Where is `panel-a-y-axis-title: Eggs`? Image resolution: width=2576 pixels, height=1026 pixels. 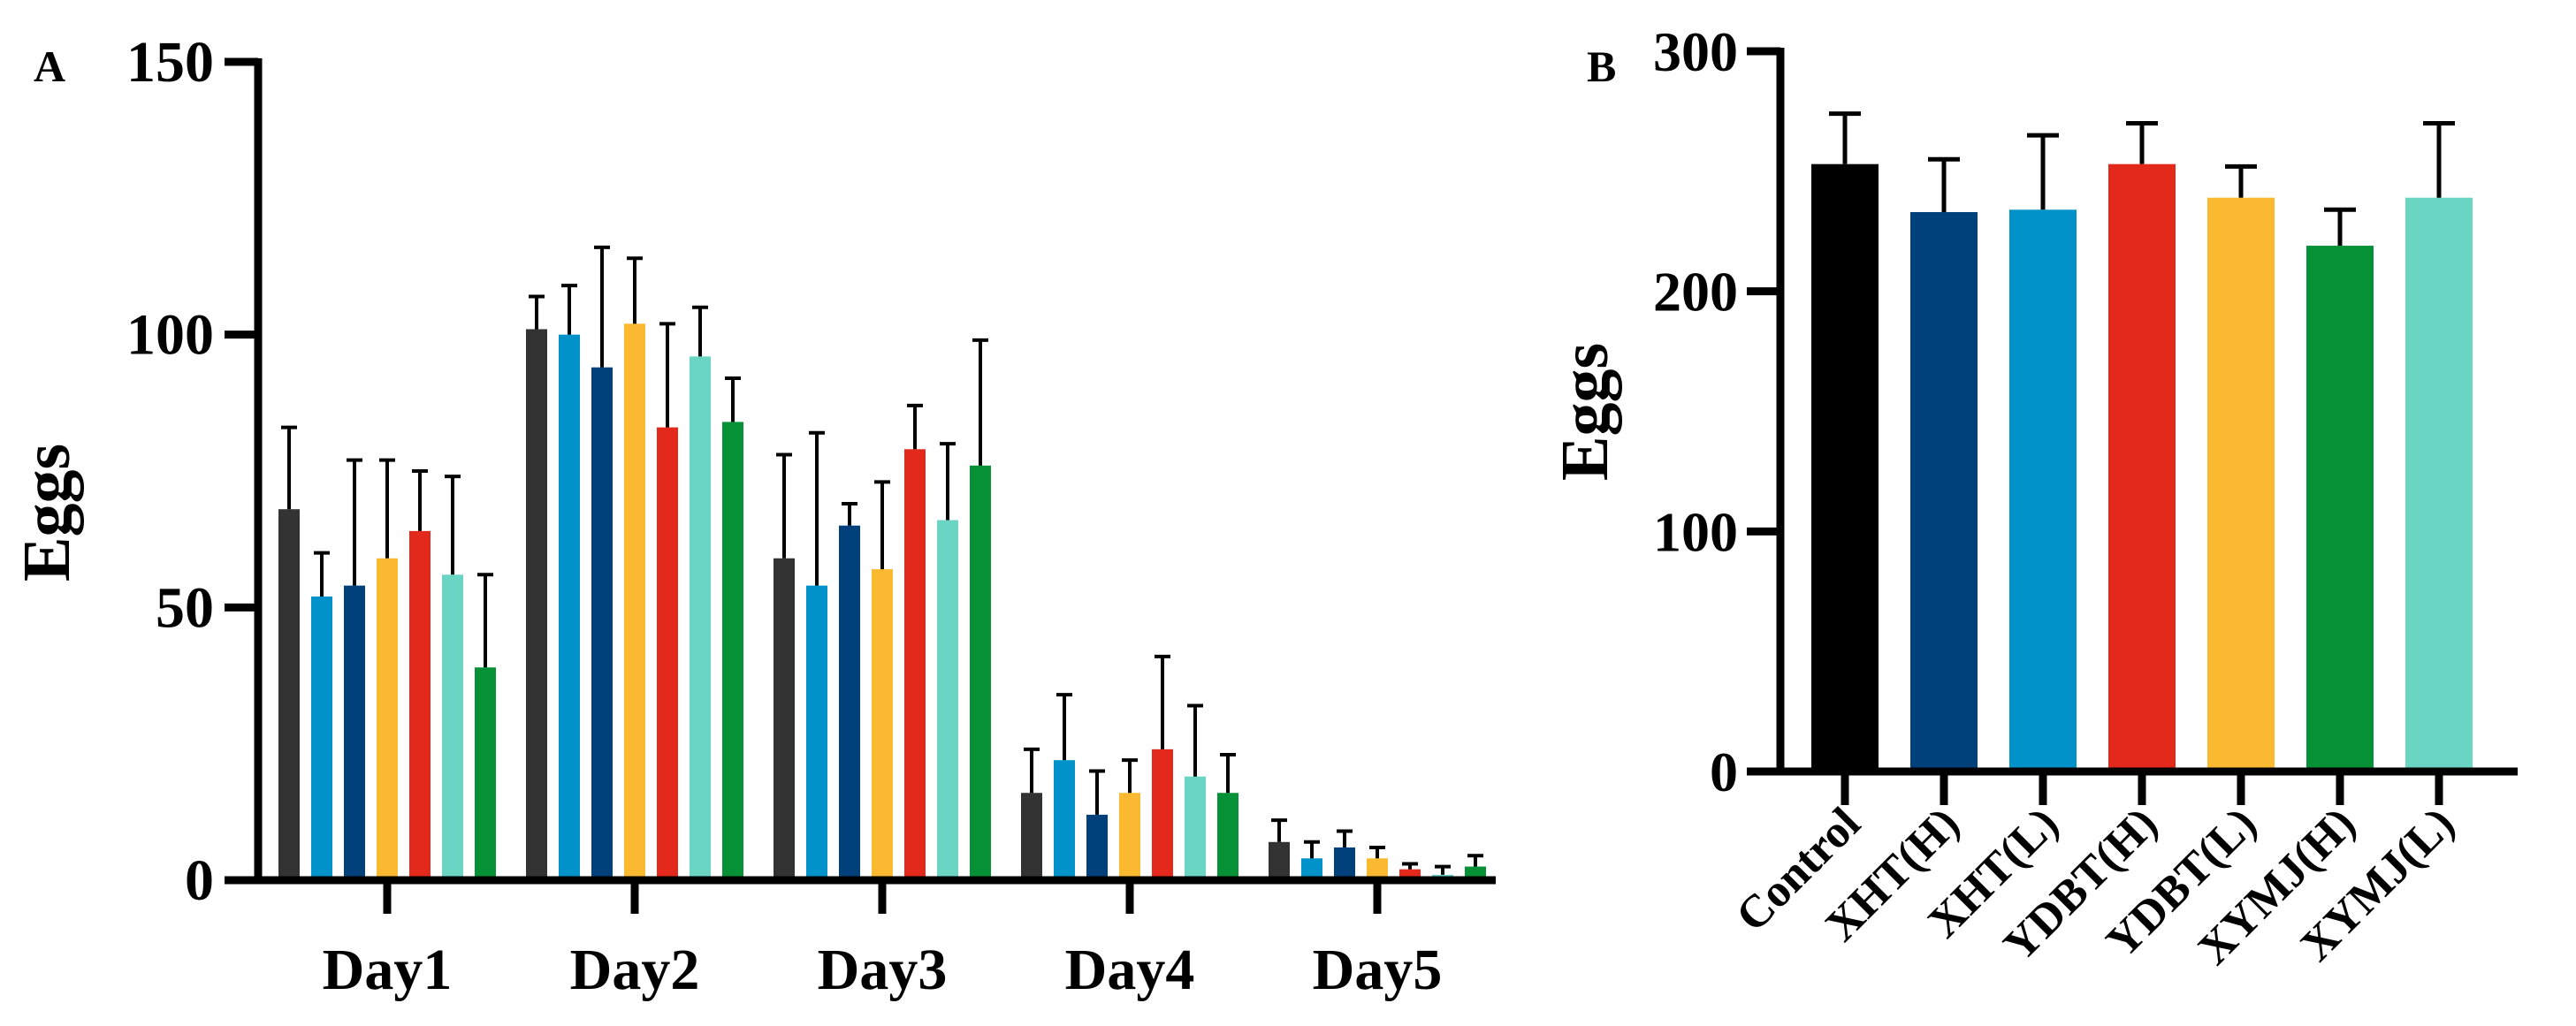
panel-a-y-axis-title: Eggs is located at coordinates (47, 512).